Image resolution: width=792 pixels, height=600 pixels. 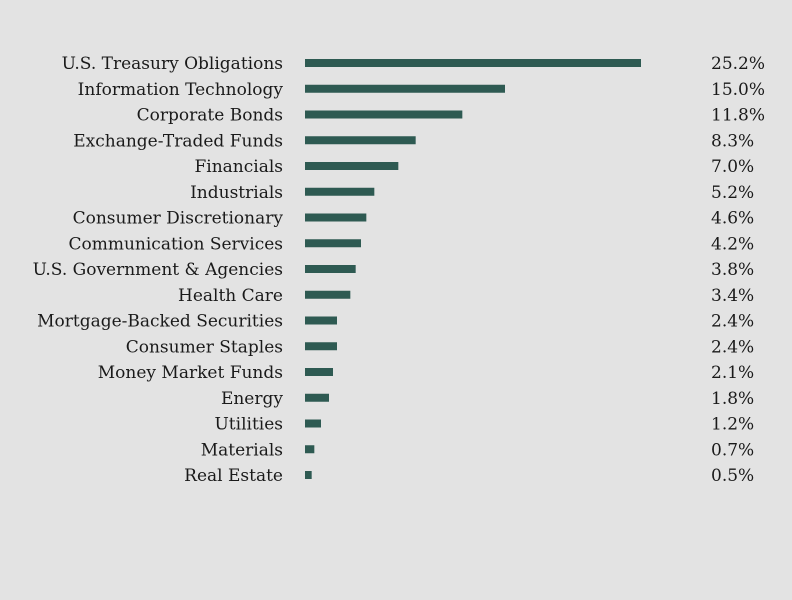 I want to click on bar-real-estate, so click(x=308, y=475).